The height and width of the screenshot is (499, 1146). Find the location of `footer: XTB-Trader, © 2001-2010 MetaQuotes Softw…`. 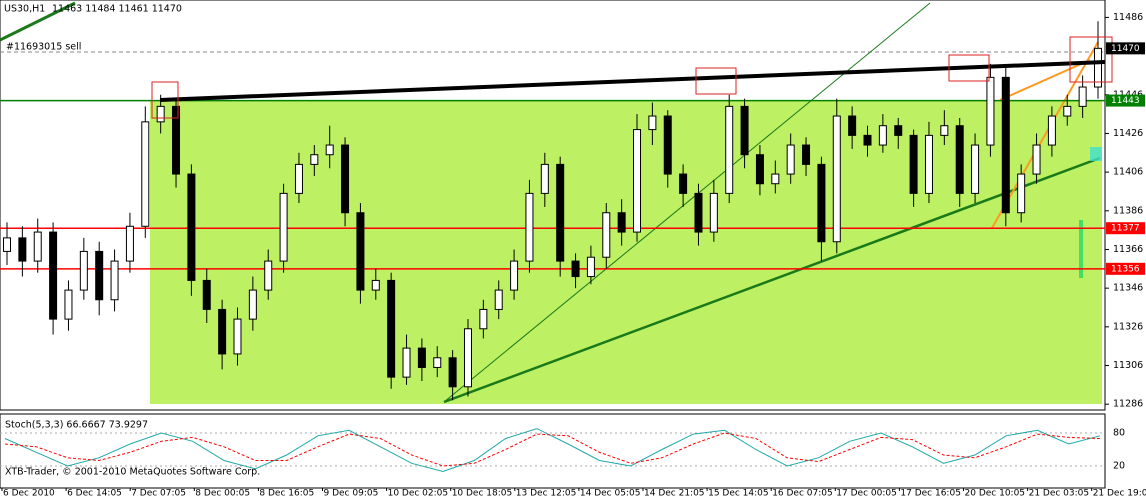

footer: XTB-Trader, © 2001-2010 MetaQuotes Softw… is located at coordinates (132, 472).